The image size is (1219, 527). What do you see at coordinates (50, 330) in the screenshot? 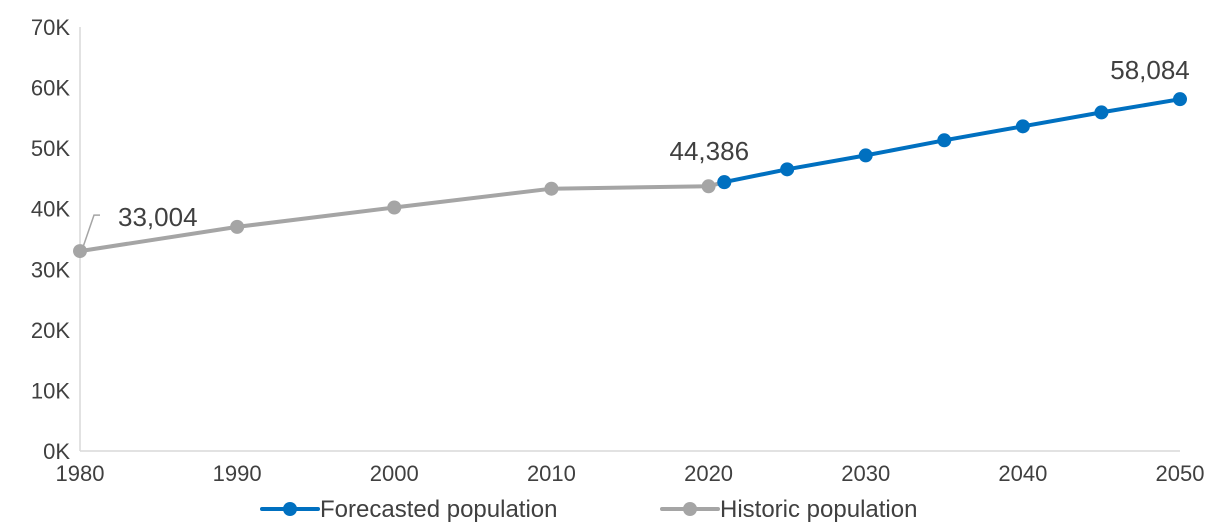
I see `y-tick-label: 20K` at bounding box center [50, 330].